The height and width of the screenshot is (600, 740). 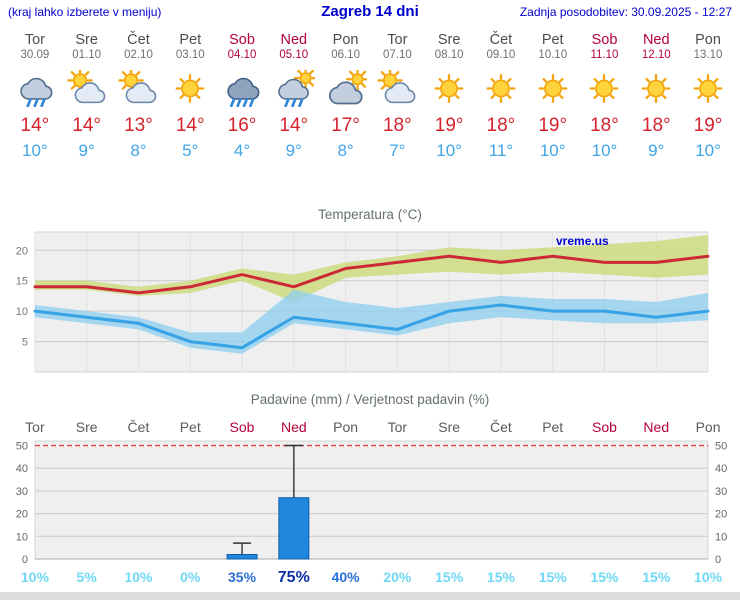 I want to click on day-date: 11.10, so click(x=604, y=55).